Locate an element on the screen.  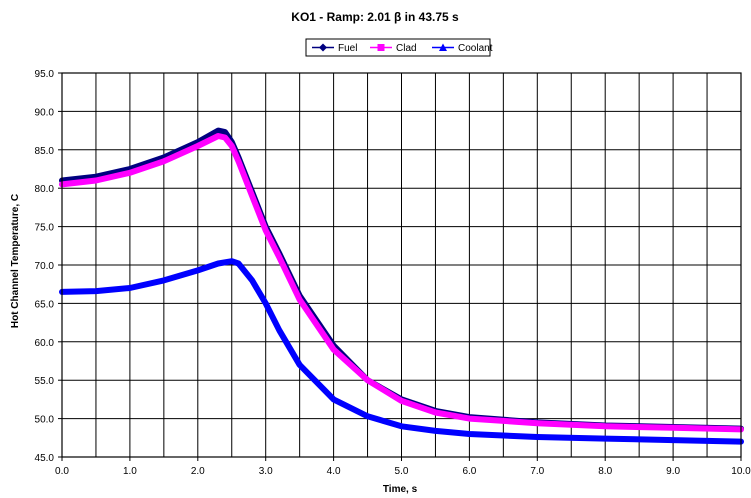
y-tick-label: 75.0 is located at coordinates (45, 228).